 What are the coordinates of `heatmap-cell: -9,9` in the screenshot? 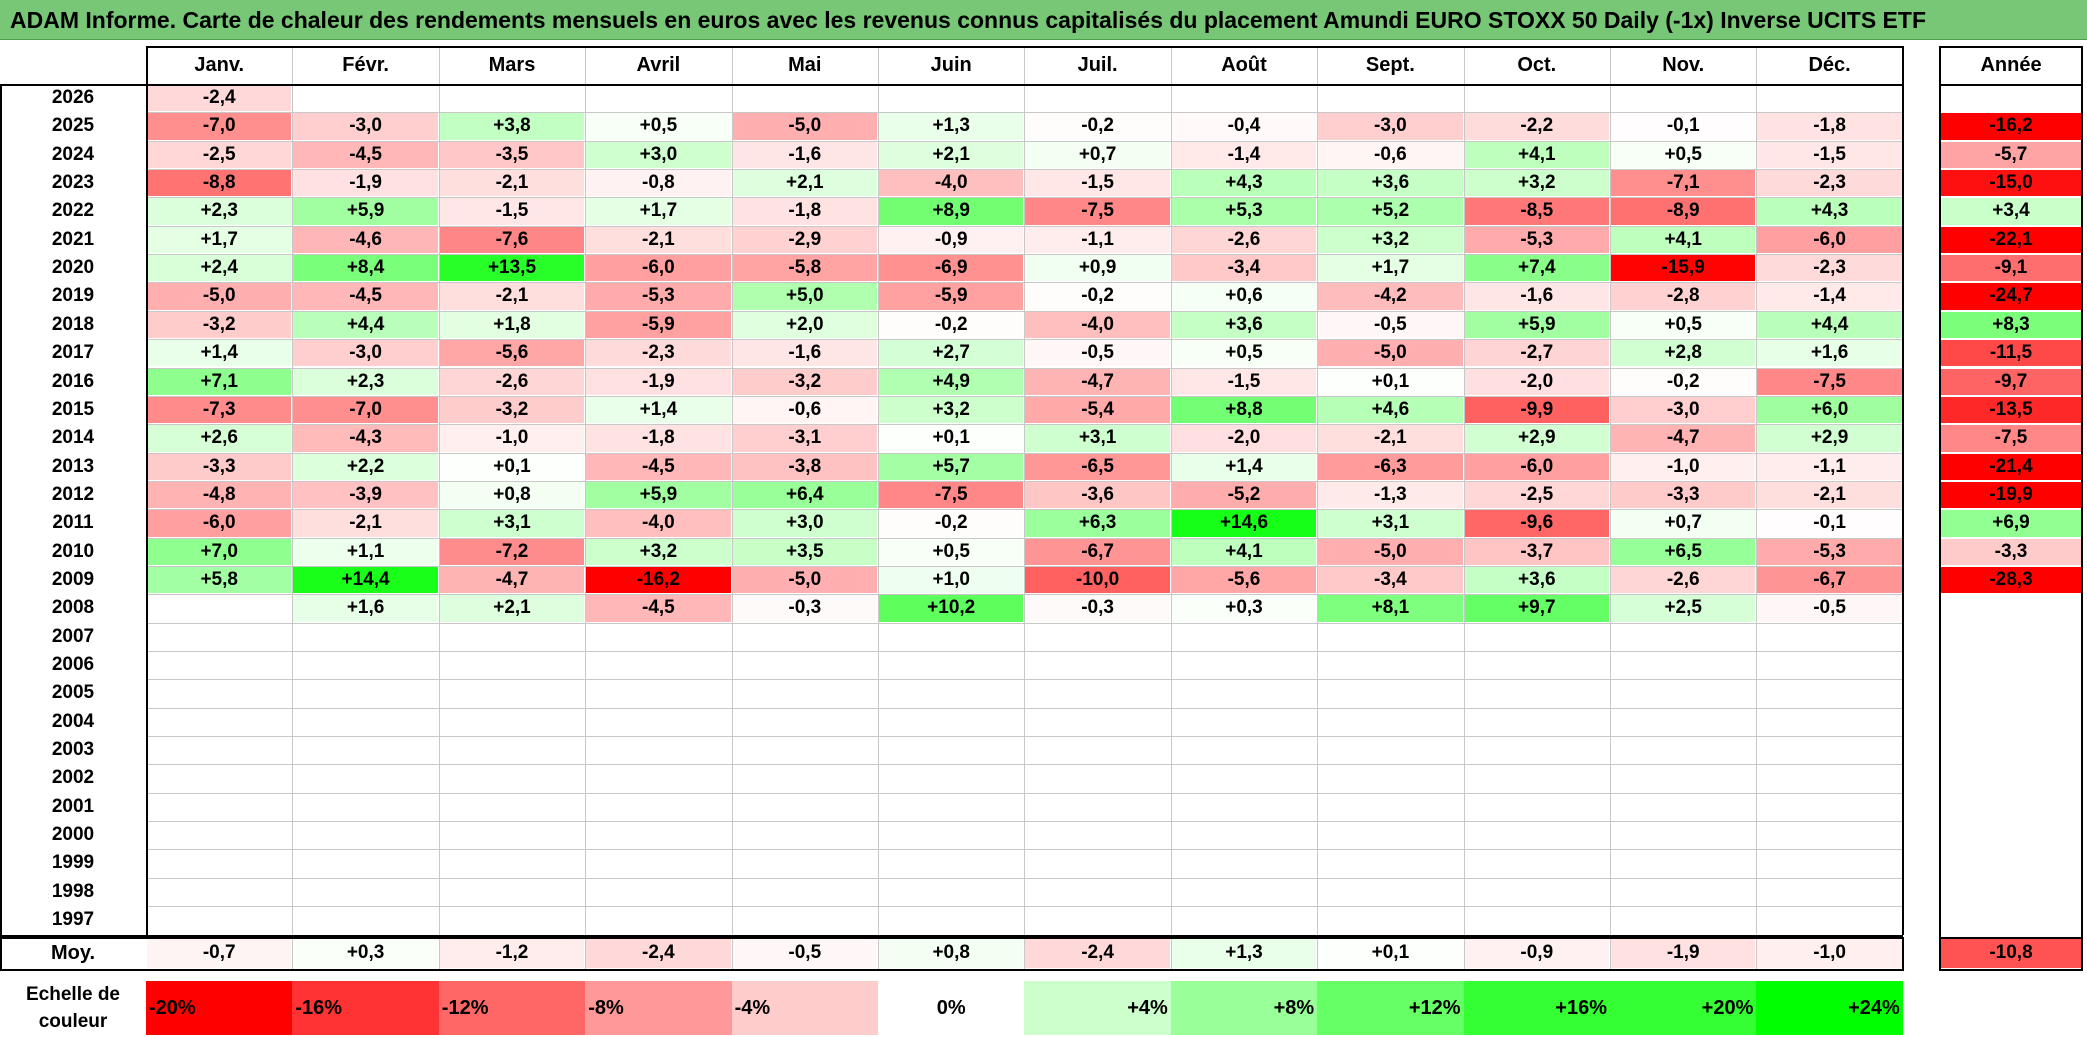 It's located at (1536, 410).